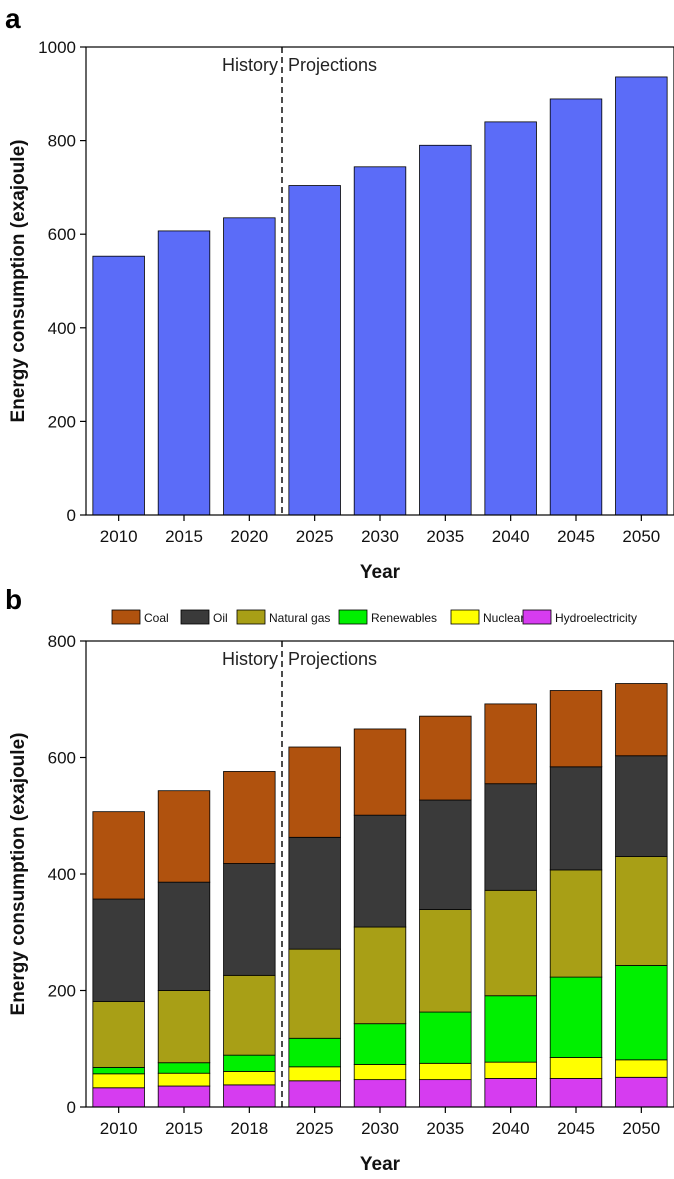  What do you see at coordinates (576, 1093) in the screenshot?
I see `b-bar-hydroelectricity-2045` at bounding box center [576, 1093].